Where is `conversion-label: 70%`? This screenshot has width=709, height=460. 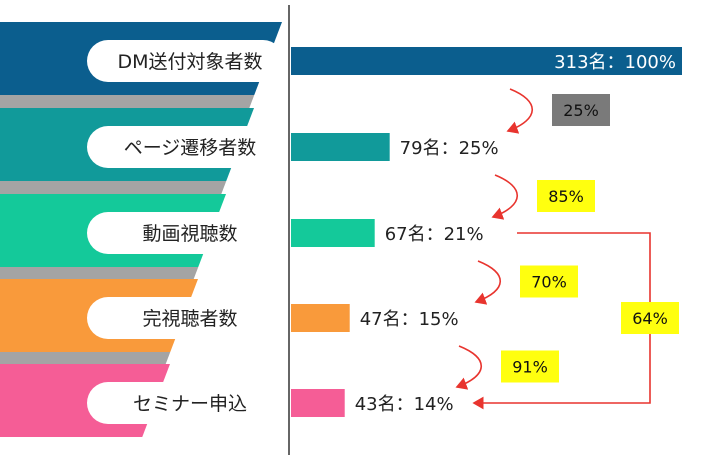 conversion-label: 70% is located at coordinates (549, 282).